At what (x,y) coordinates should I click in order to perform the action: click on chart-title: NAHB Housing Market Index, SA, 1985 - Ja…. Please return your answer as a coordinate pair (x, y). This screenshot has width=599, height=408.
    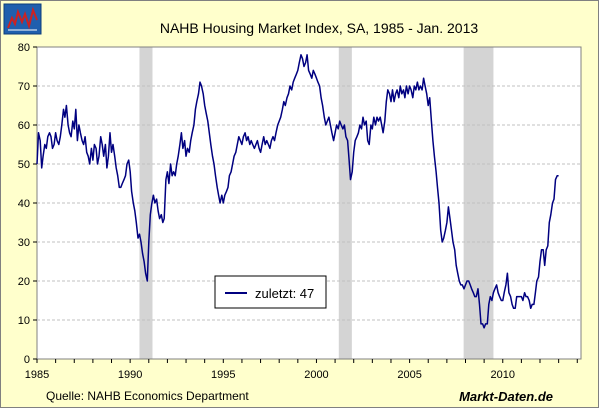
    Looking at the image, I should click on (319, 28).